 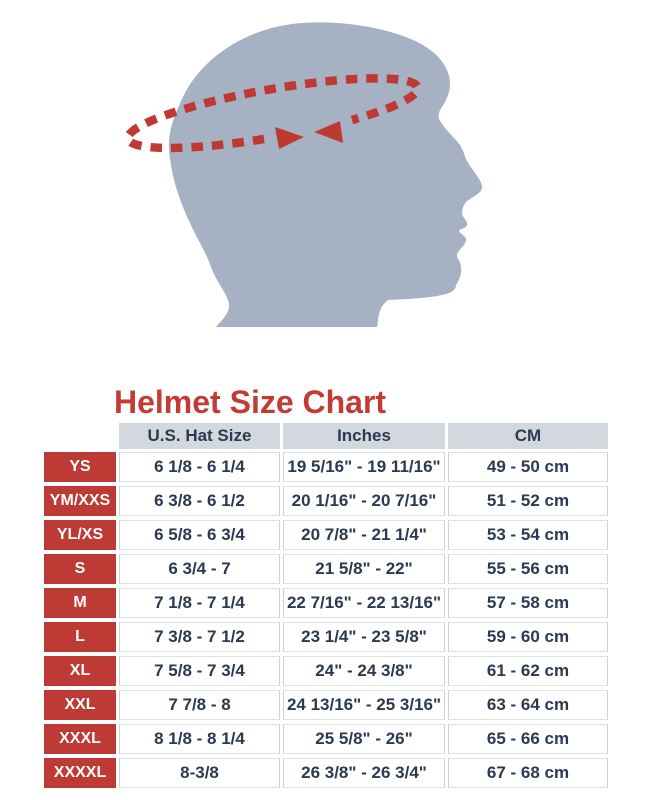 I want to click on size-label-cell: L, so click(x=80, y=637).